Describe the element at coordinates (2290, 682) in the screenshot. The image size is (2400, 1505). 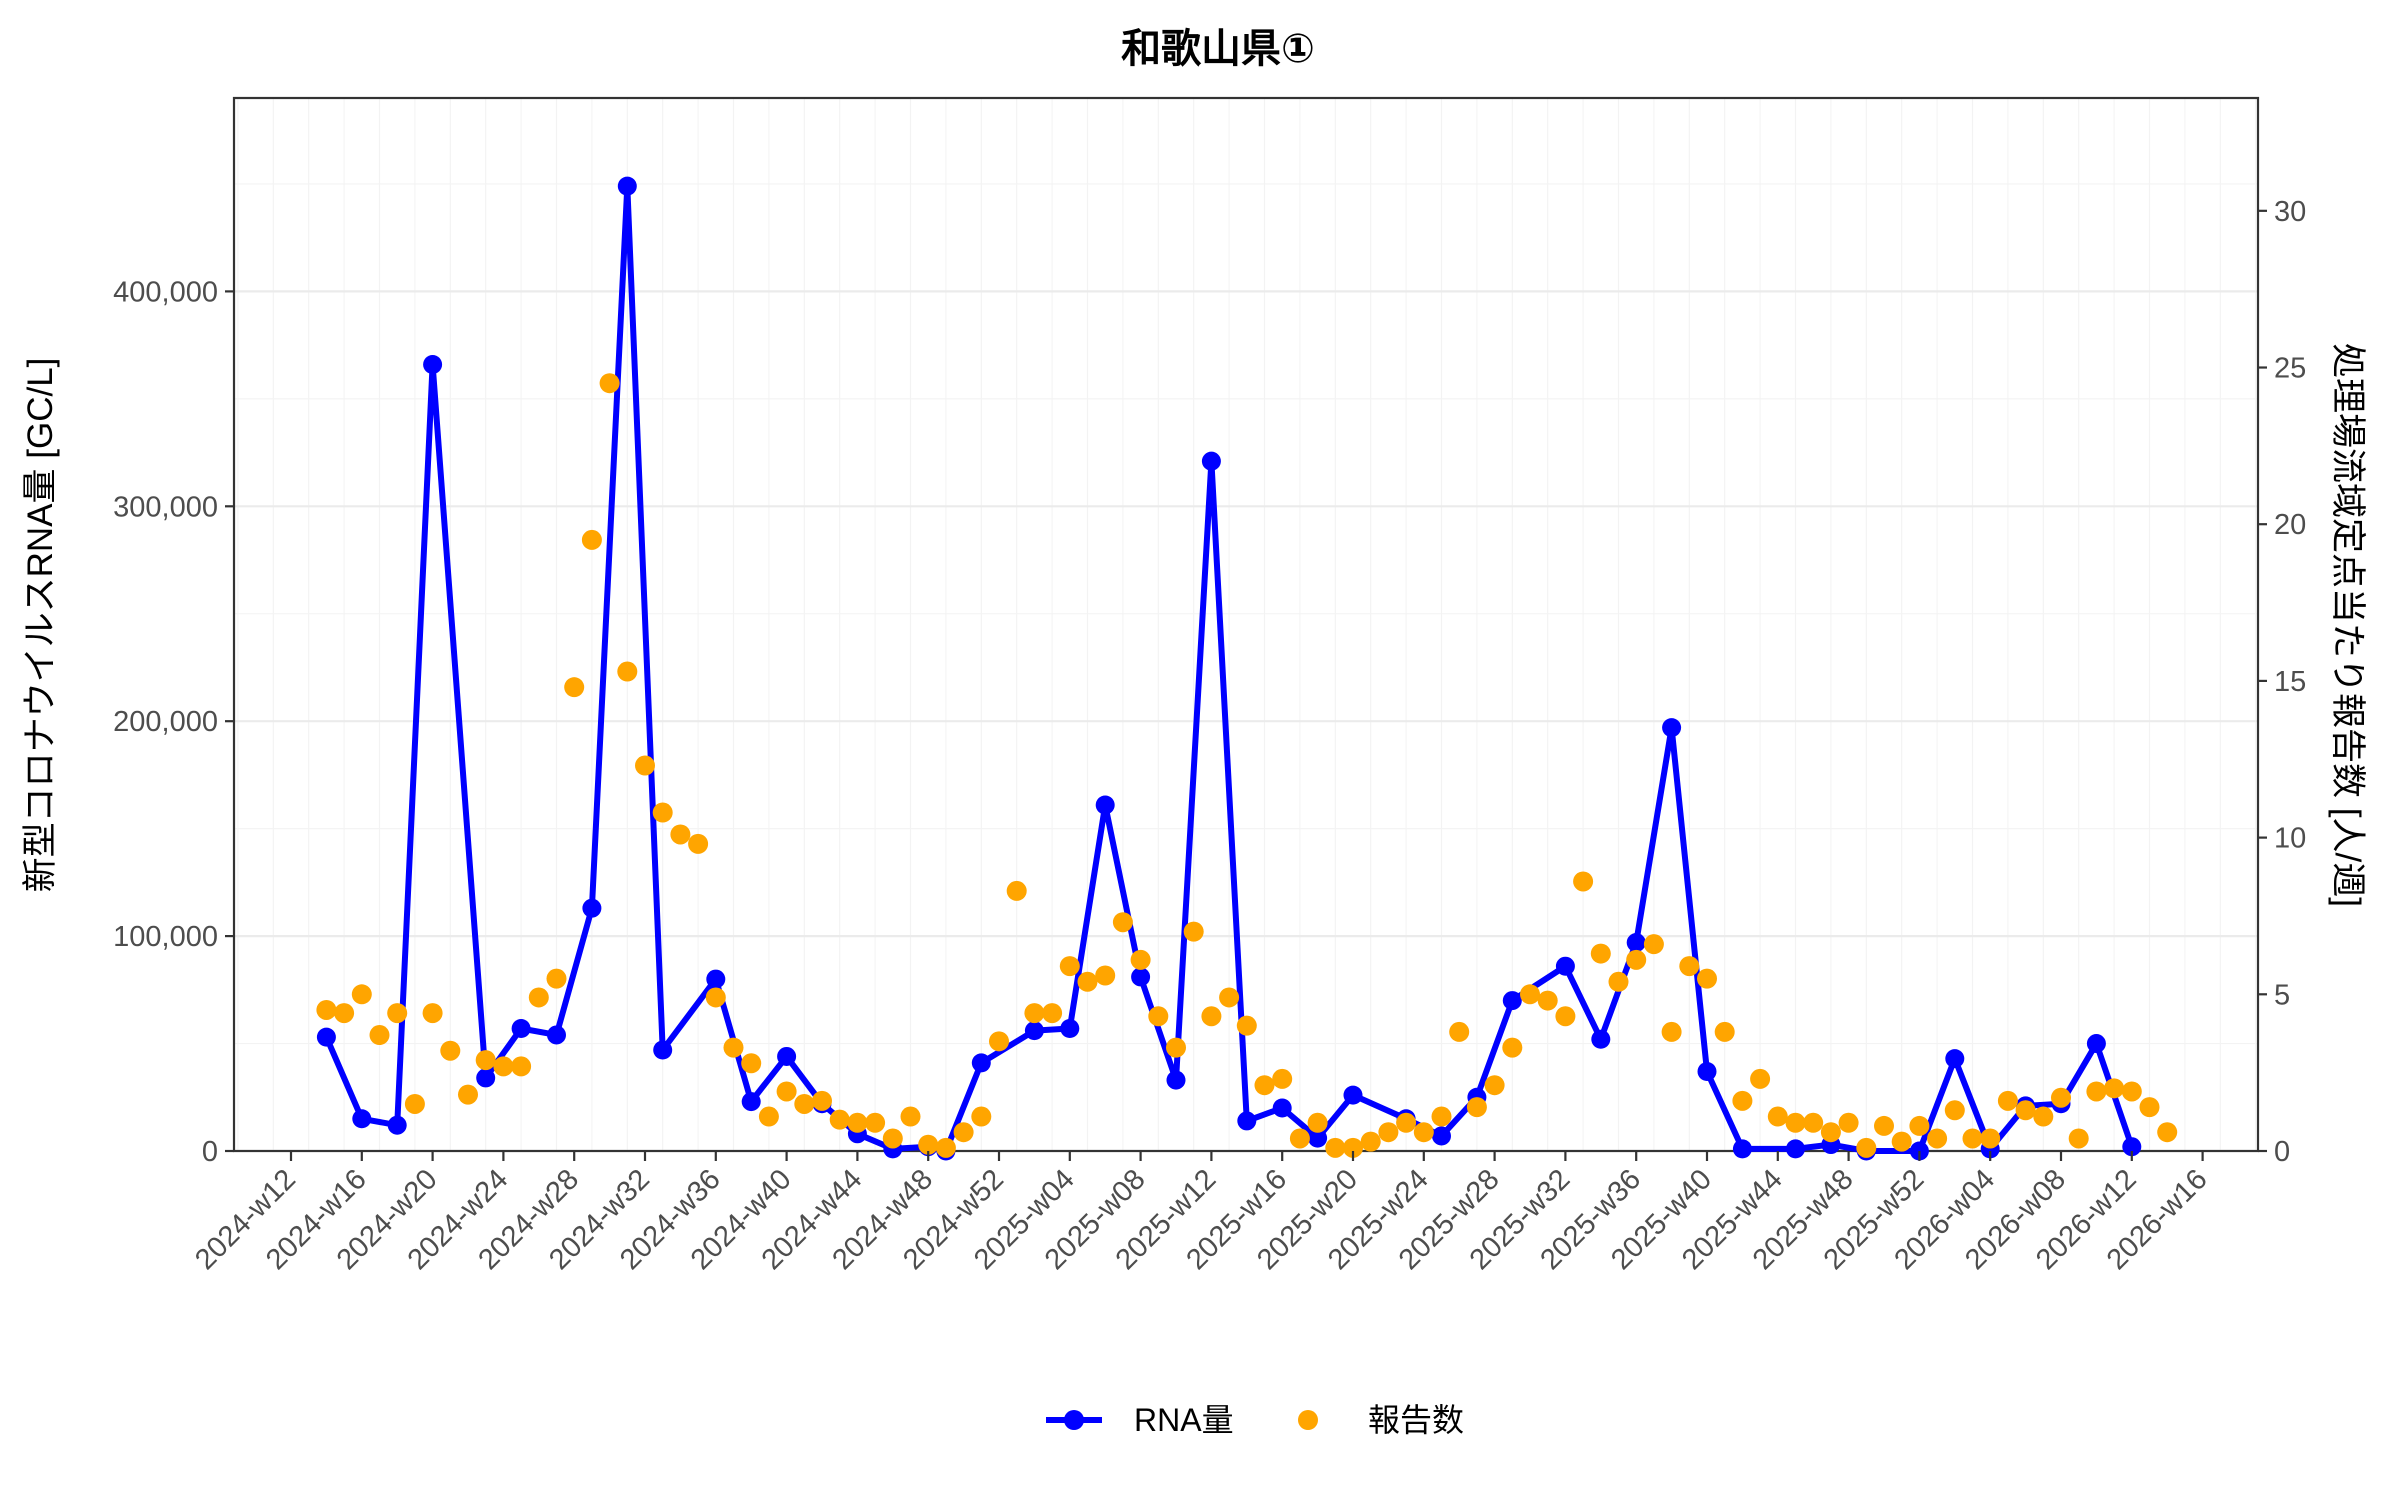
I see `y-right-tick-label: 15` at that location.